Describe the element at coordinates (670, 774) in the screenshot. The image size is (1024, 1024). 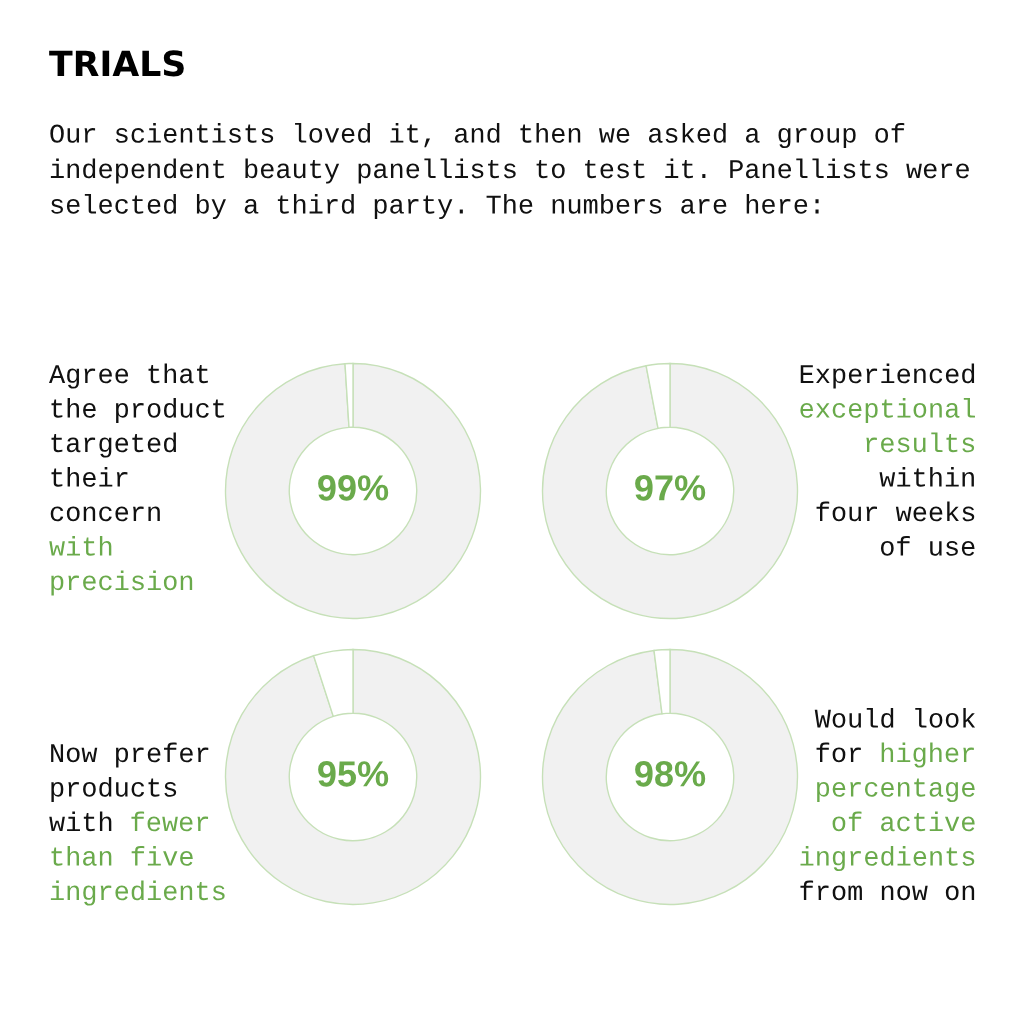
I see `data-label: 98%` at that location.